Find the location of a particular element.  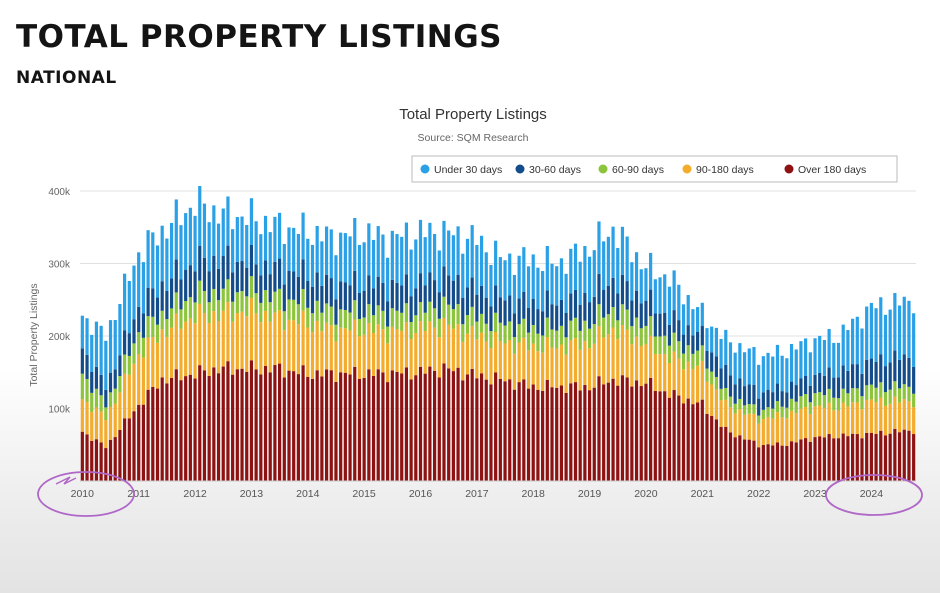

legend-item: 90-180 days is located at coordinates (718, 170).